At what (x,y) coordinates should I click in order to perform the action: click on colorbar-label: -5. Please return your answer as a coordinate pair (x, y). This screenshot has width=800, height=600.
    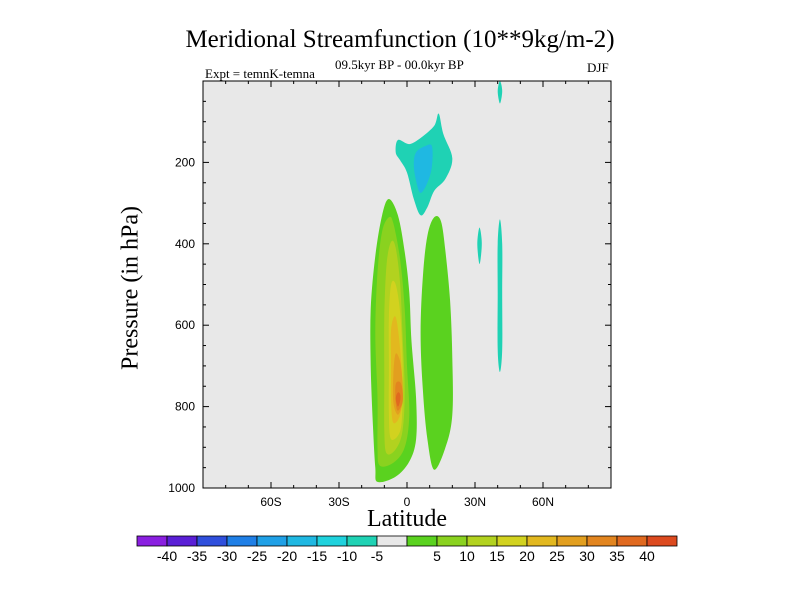
    Looking at the image, I should click on (377, 556).